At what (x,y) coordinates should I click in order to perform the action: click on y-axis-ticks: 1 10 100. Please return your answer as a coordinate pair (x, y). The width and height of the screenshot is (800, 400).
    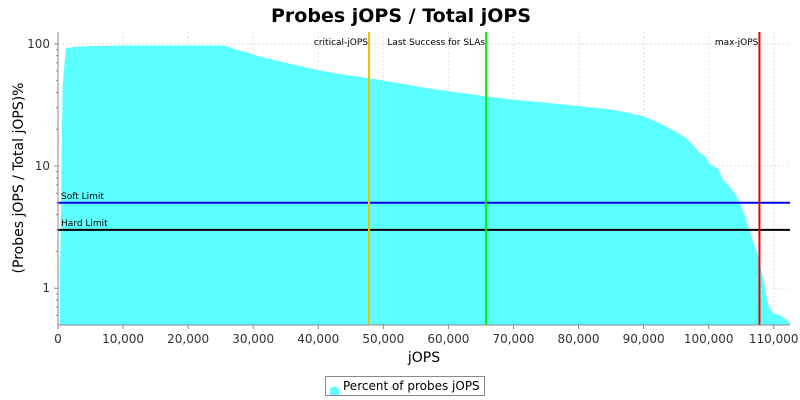
    Looking at the image, I should click on (42, 176).